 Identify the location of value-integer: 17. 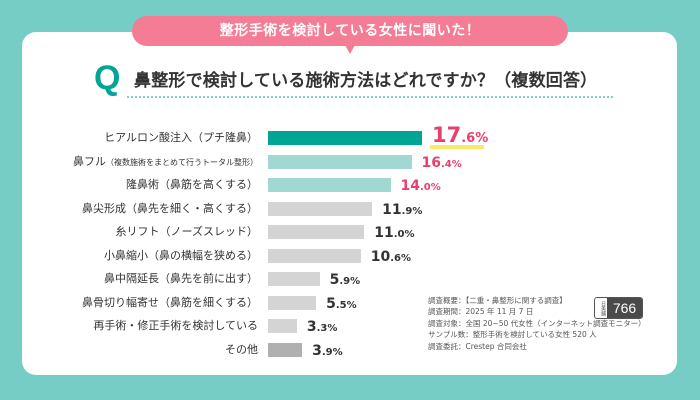
(447, 135).